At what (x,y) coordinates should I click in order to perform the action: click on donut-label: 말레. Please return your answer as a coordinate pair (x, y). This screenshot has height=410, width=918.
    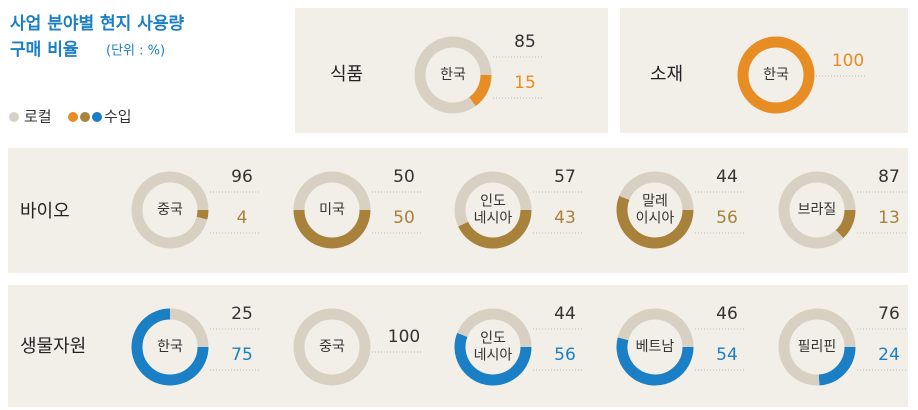
    Looking at the image, I should click on (655, 202).